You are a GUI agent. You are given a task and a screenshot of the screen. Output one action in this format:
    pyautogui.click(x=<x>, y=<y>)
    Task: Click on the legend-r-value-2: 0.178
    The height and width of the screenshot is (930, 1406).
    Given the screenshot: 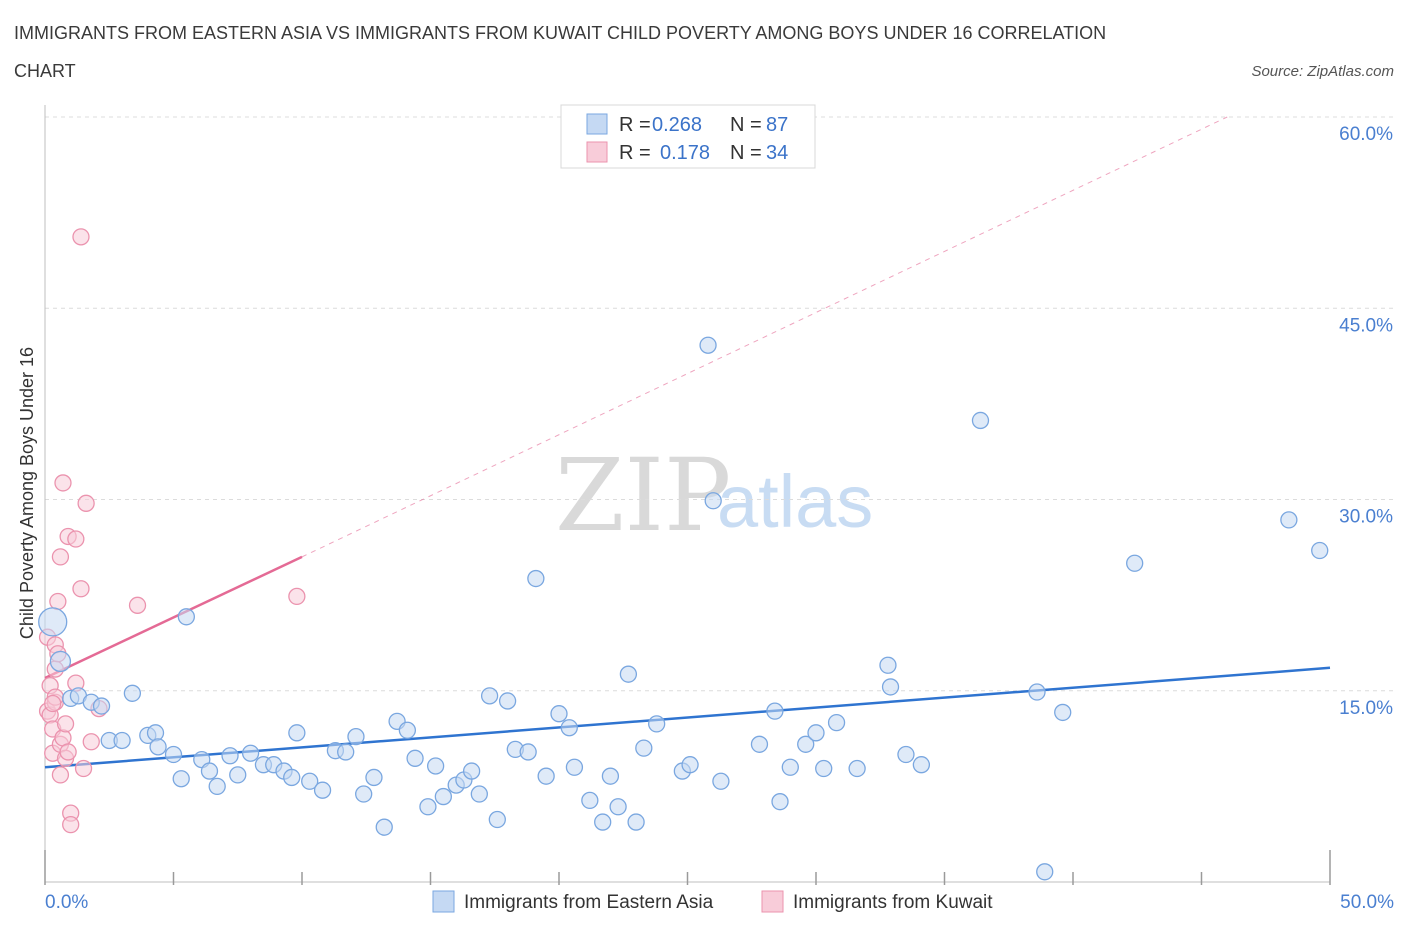 What is the action you would take?
    pyautogui.click(x=685, y=153)
    